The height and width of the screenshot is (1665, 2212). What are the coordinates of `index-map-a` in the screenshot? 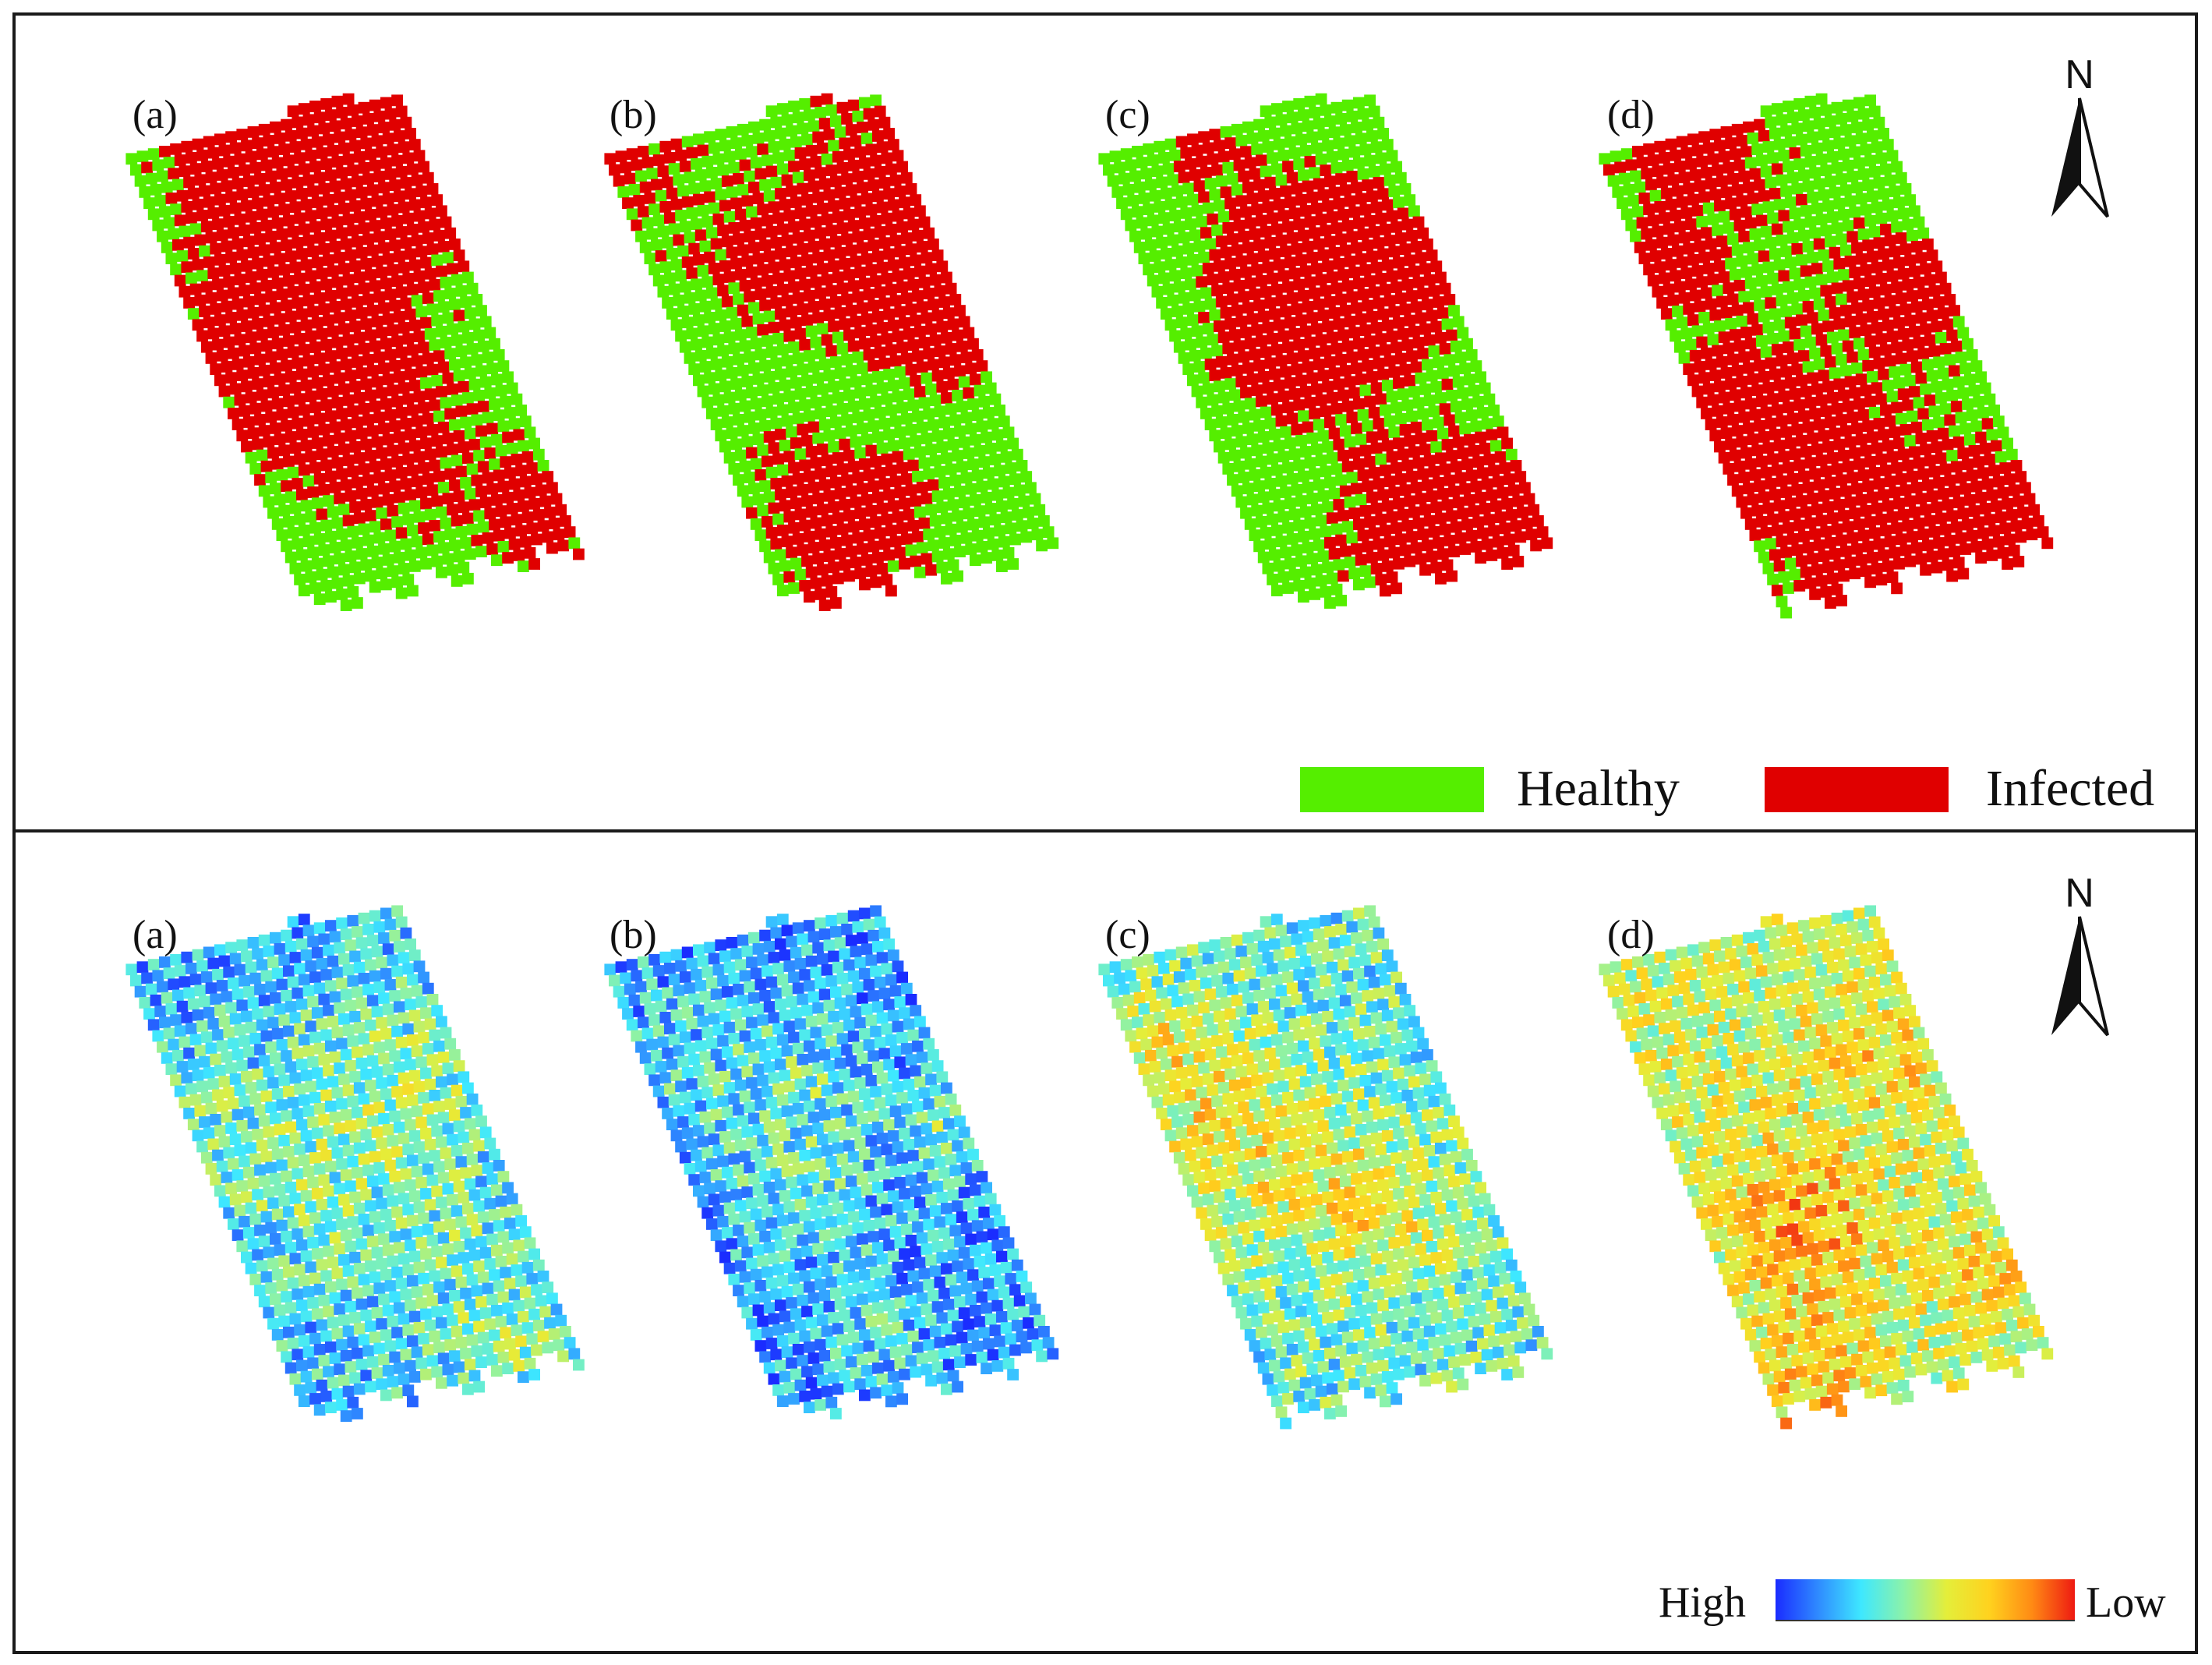 It's located at (355, 1163).